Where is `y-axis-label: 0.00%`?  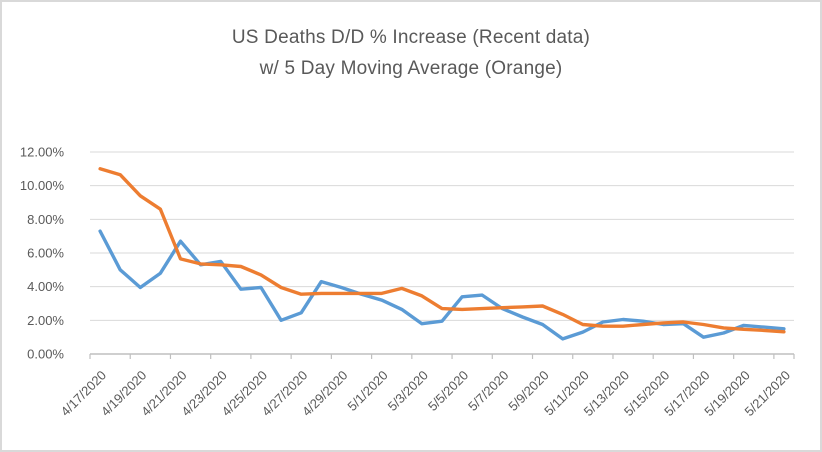 y-axis-label: 0.00% is located at coordinates (45, 354).